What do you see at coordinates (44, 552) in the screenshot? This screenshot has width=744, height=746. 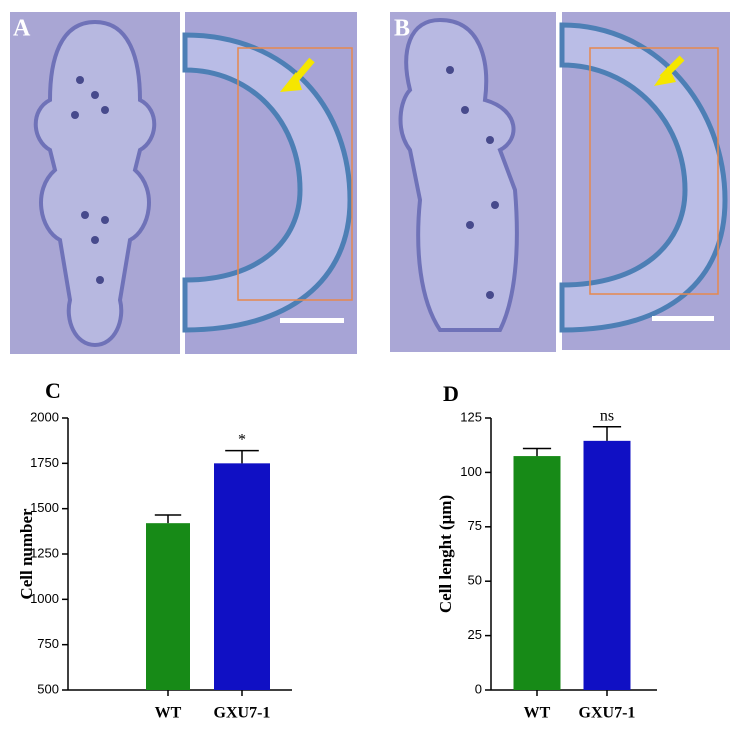 I see `y-tick-label: 1250` at bounding box center [44, 552].